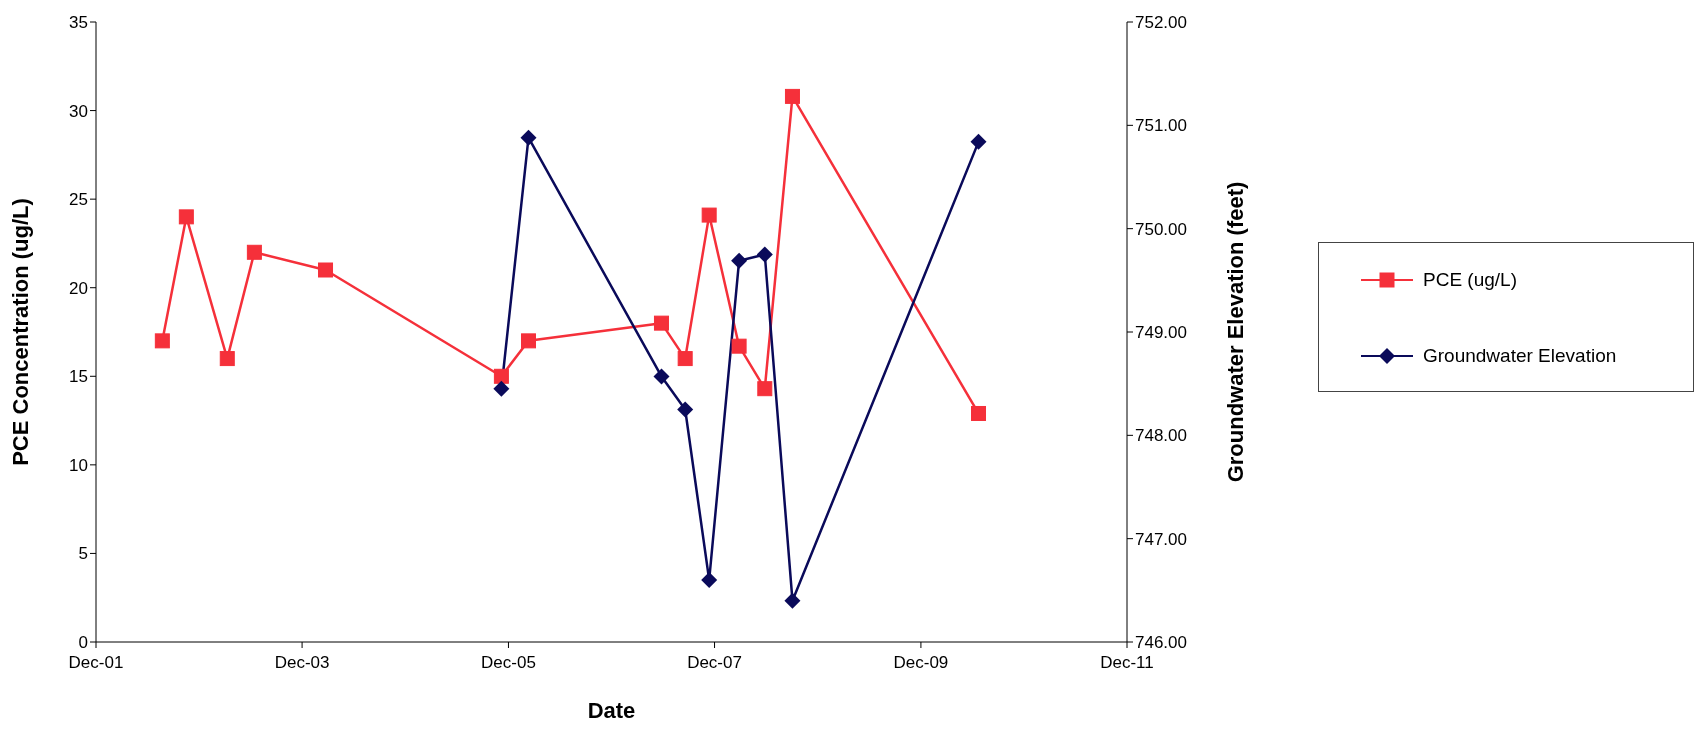  Describe the element at coordinates (1161, 229) in the screenshot. I see `y2-tick-label: 750.00` at that location.